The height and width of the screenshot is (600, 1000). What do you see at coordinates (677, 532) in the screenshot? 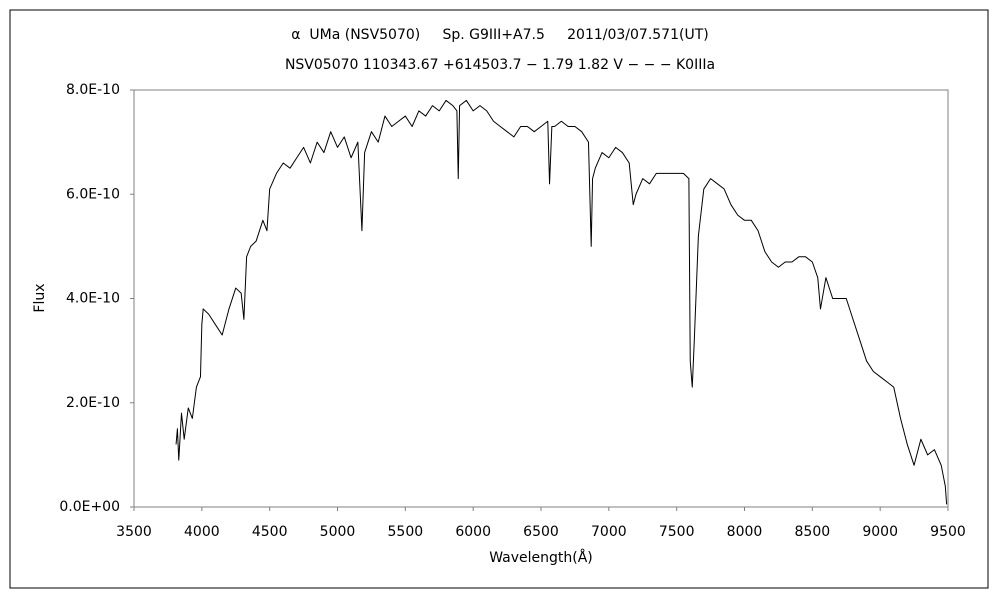
I see `x-tick-label: 7500` at bounding box center [677, 532].